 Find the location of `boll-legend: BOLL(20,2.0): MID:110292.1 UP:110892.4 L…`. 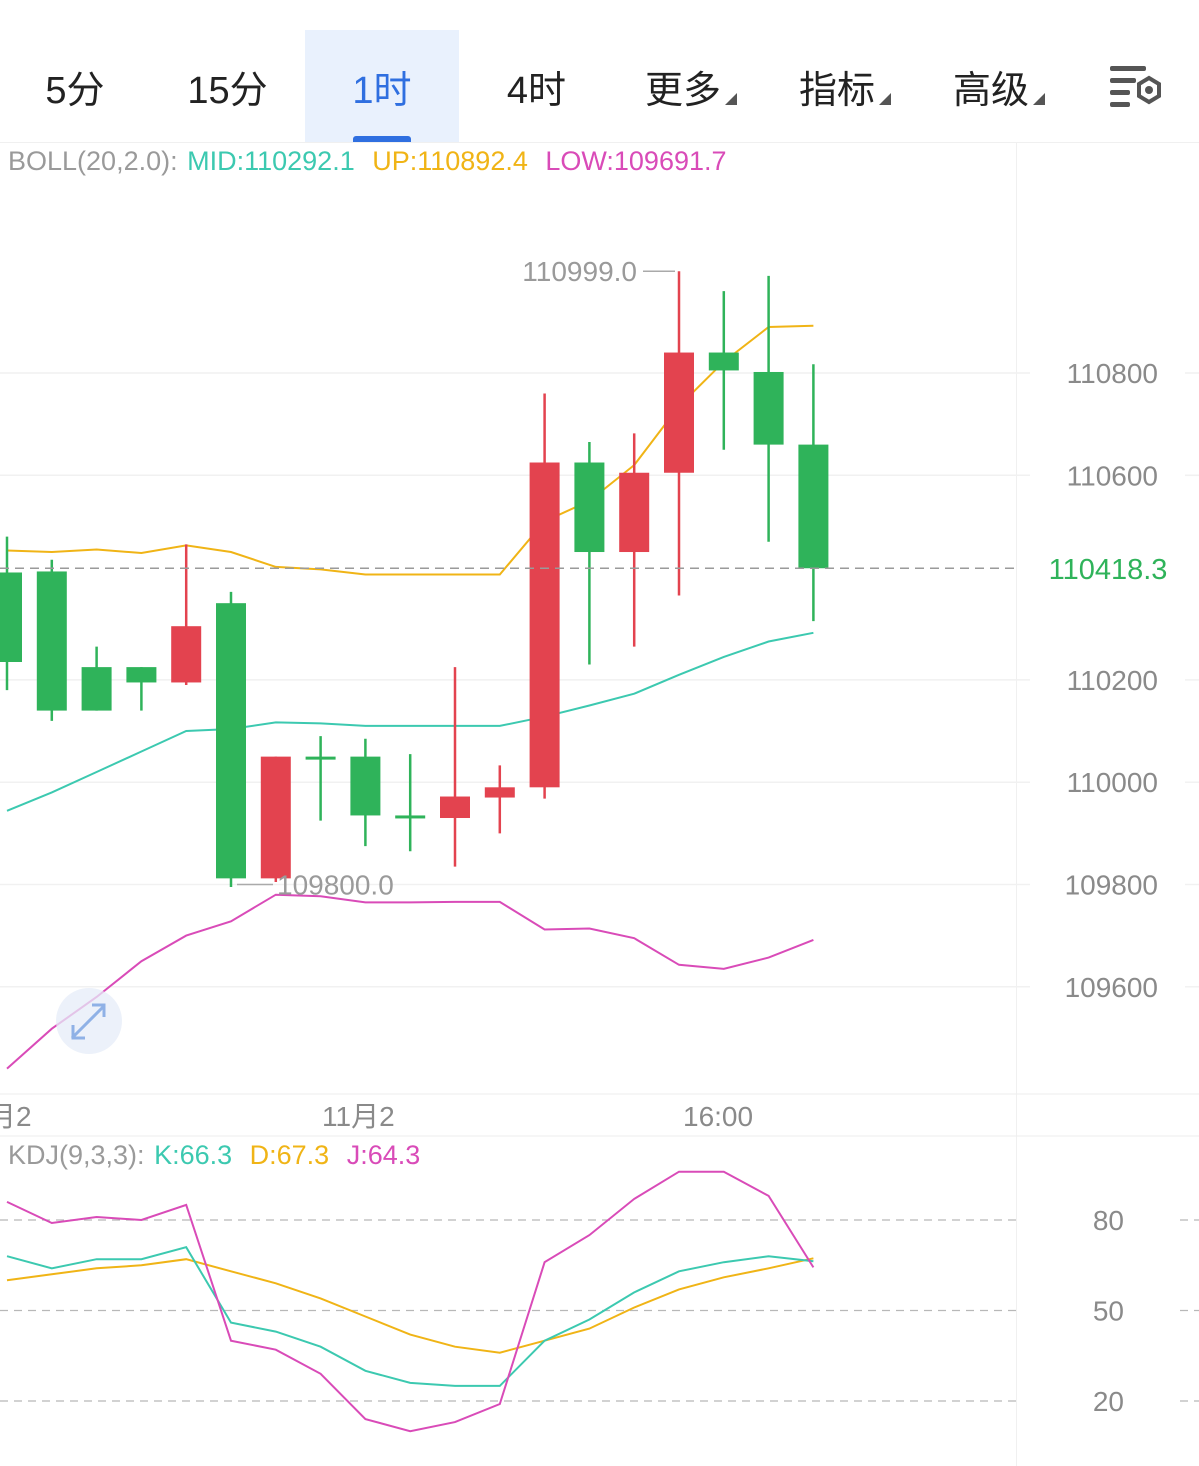

boll-legend: BOLL(20,2.0): MID:110292.1 UP:110892.4 L… is located at coordinates (372, 161).